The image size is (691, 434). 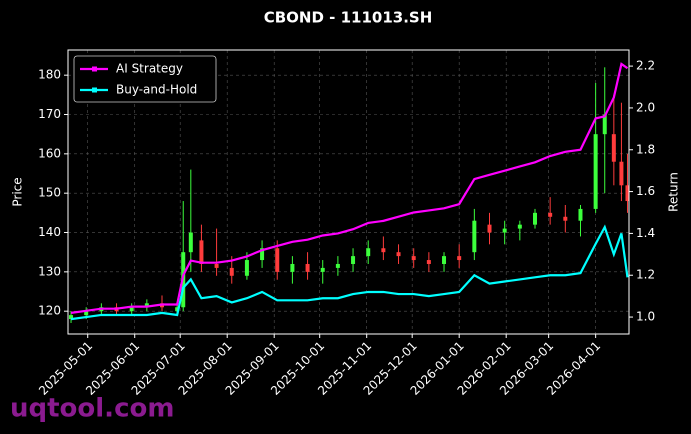 I want to click on y-tick-label: 170, so click(x=49, y=114).